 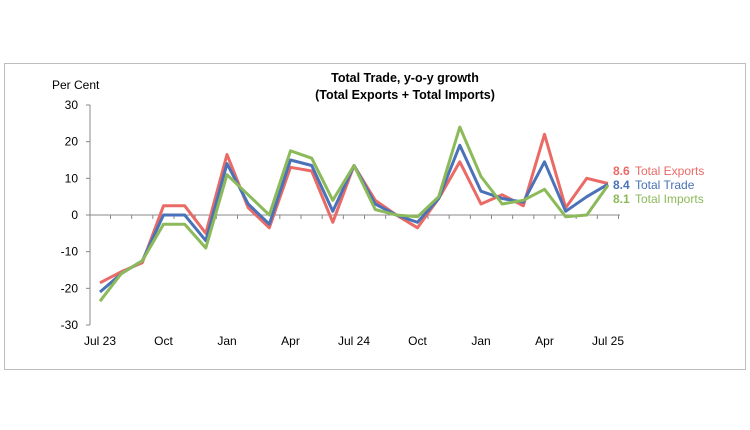 What do you see at coordinates (405, 78) in the screenshot?
I see `chart-title: Total Trade, y-o-y growth` at bounding box center [405, 78].